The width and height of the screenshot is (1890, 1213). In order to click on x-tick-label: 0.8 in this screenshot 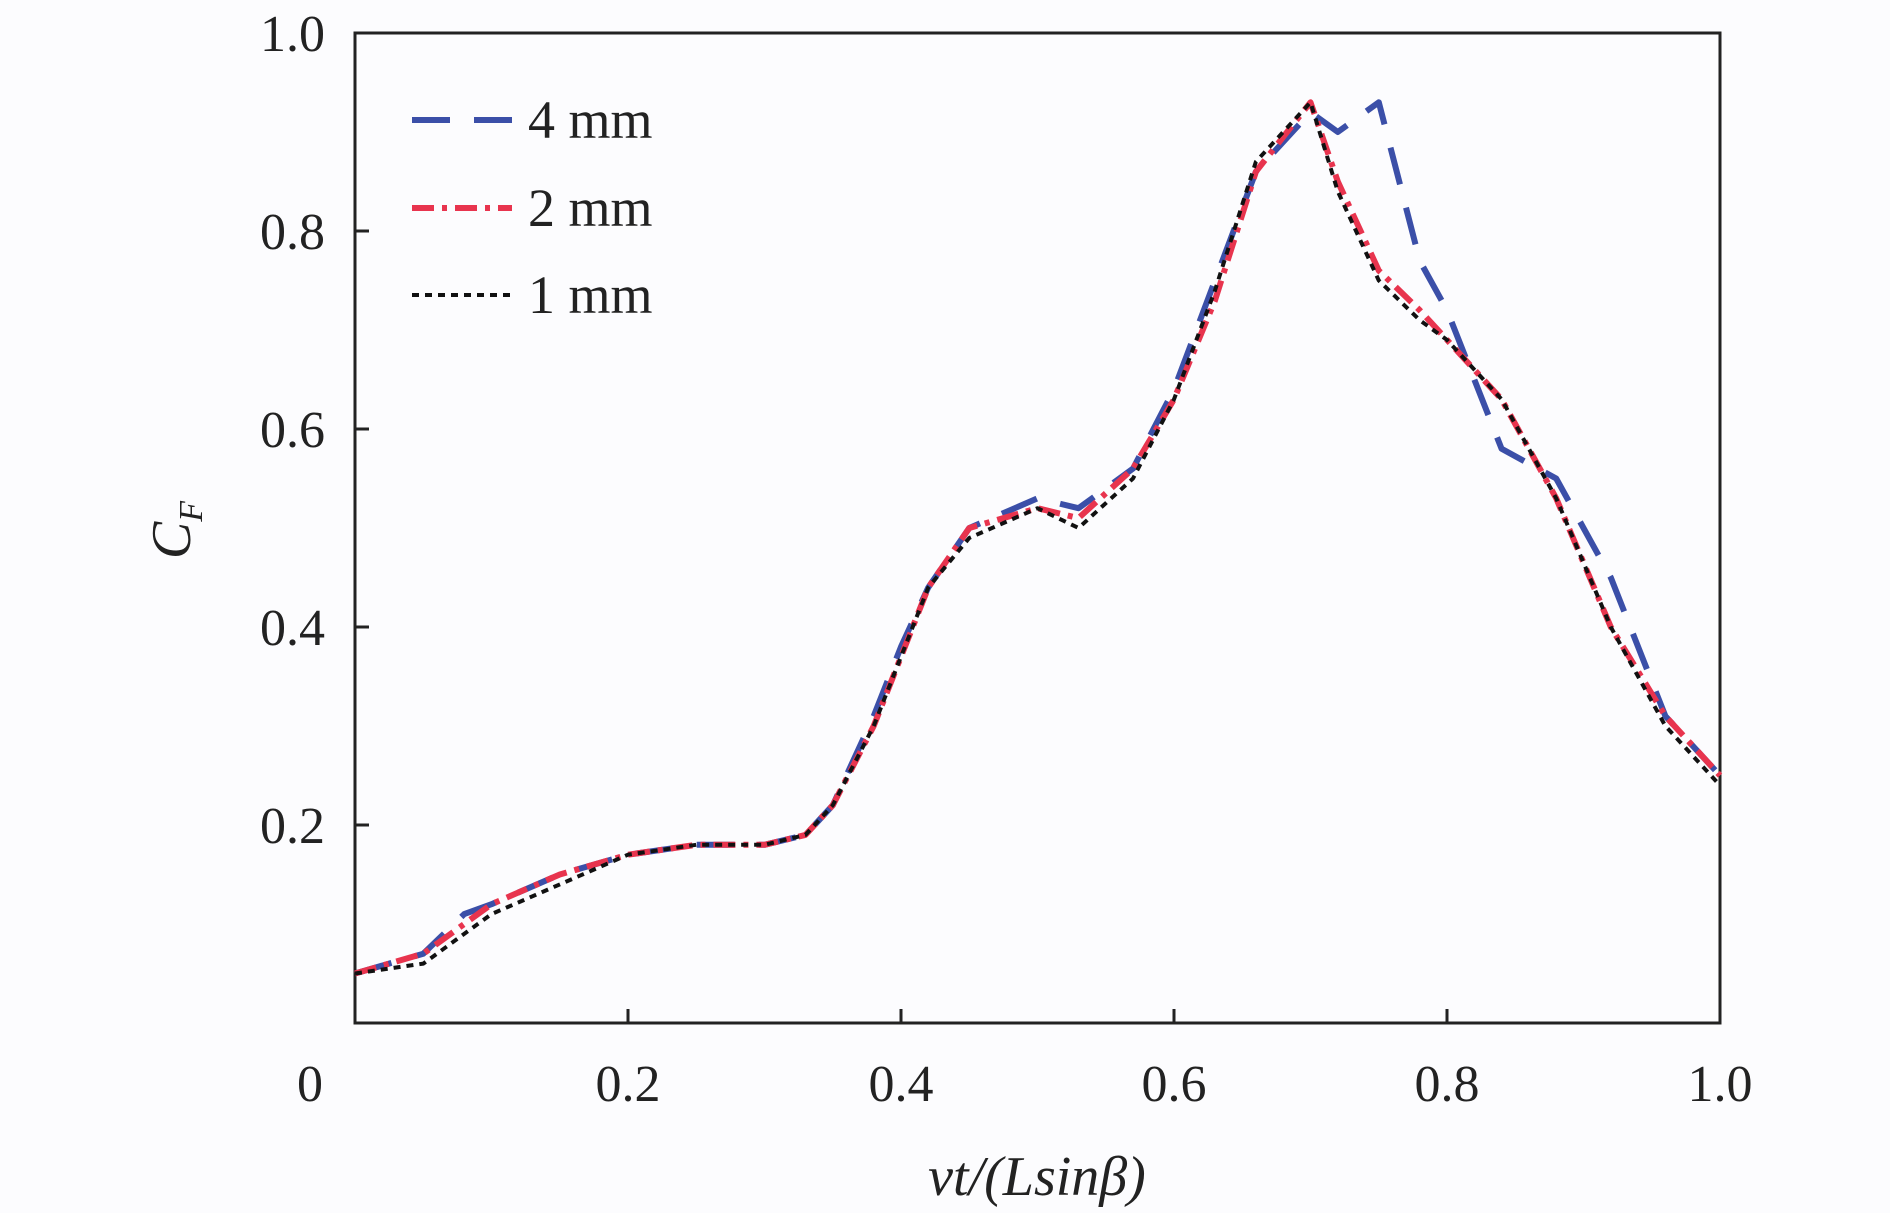, I will do `click(1447, 1084)`.